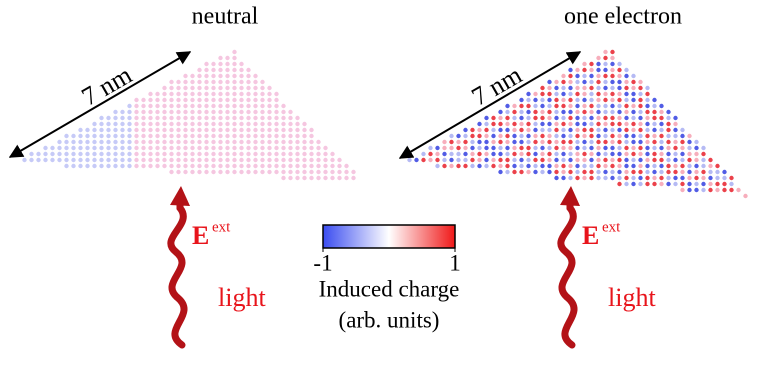 The image size is (763, 372). I want to click on scale-label: 7 nm, so click(497, 85).